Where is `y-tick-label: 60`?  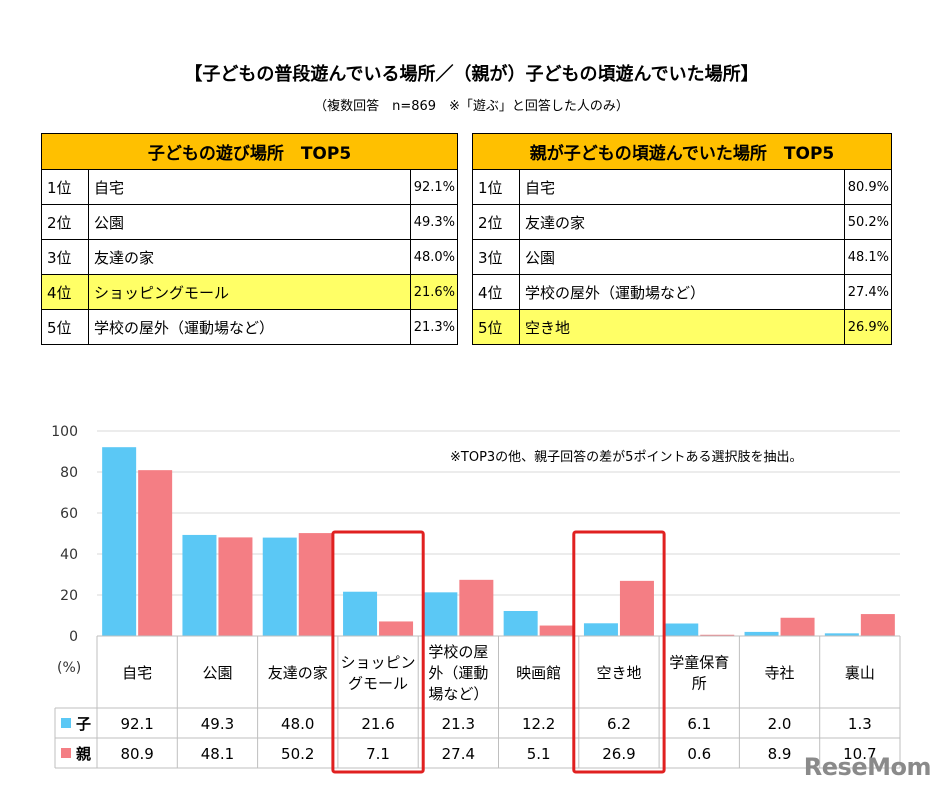
y-tick-label: 60 is located at coordinates (69, 514).